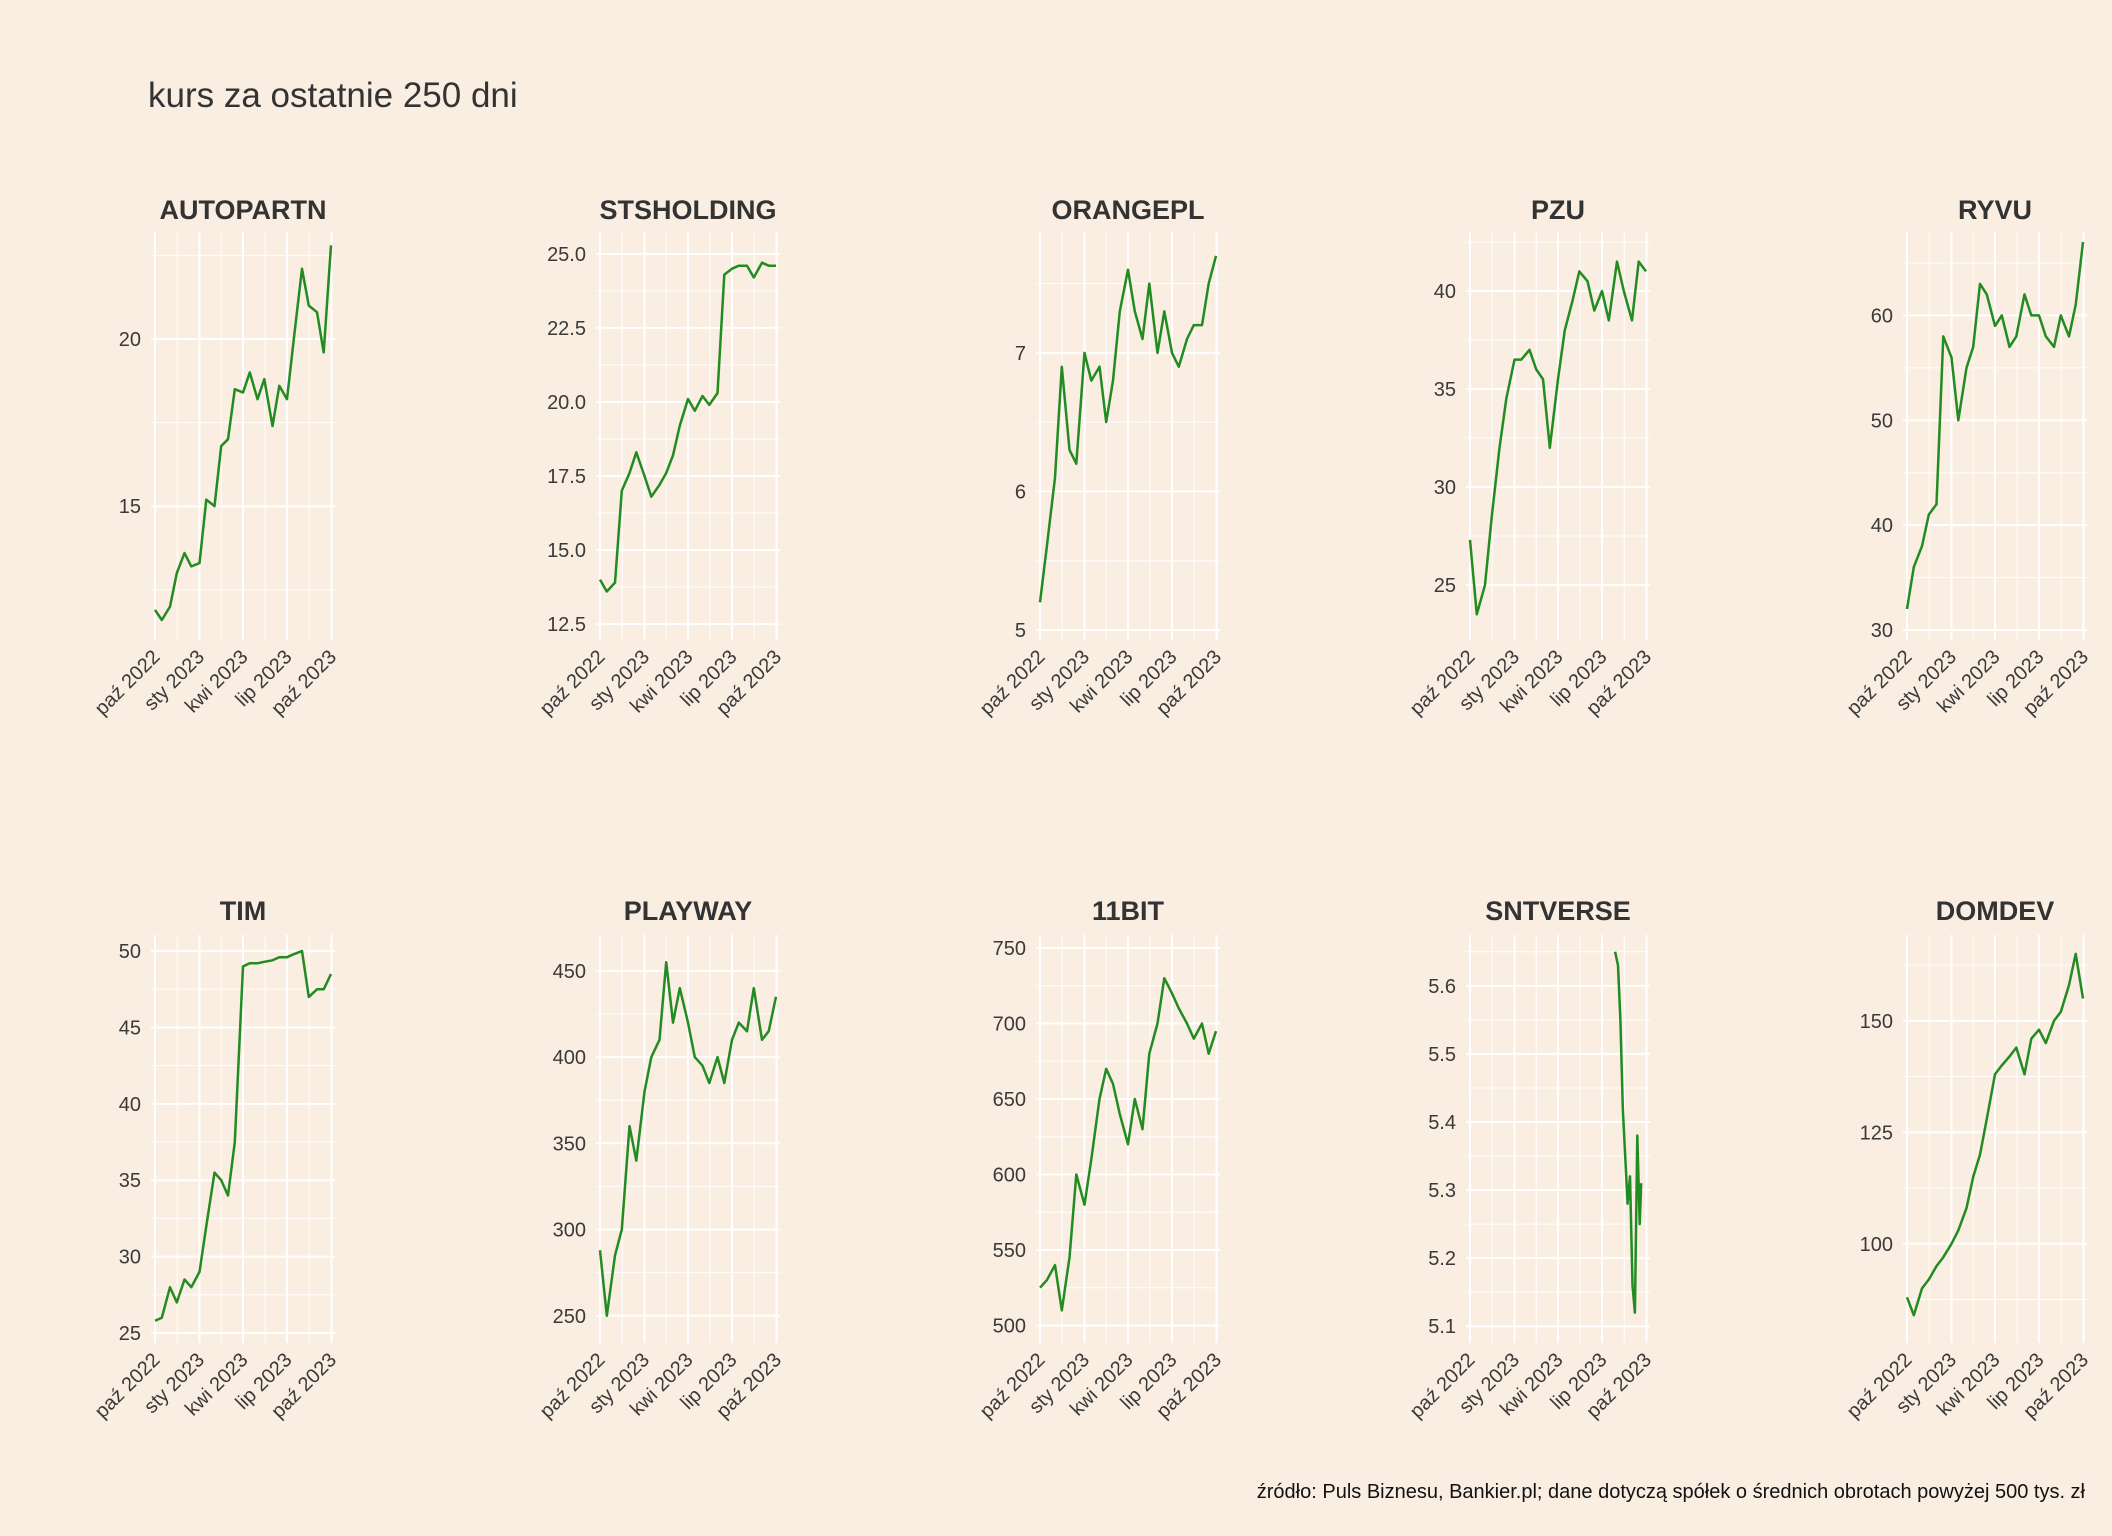 Image resolution: width=2112 pixels, height=1536 pixels. I want to click on y-tick-label: 450, so click(569, 972).